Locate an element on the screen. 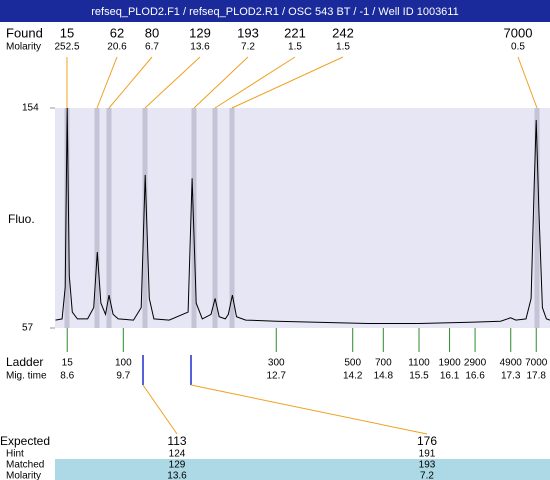 Image resolution: width=550 pixels, height=480 pixels. y-tick-label: 154 is located at coordinates (30, 108).